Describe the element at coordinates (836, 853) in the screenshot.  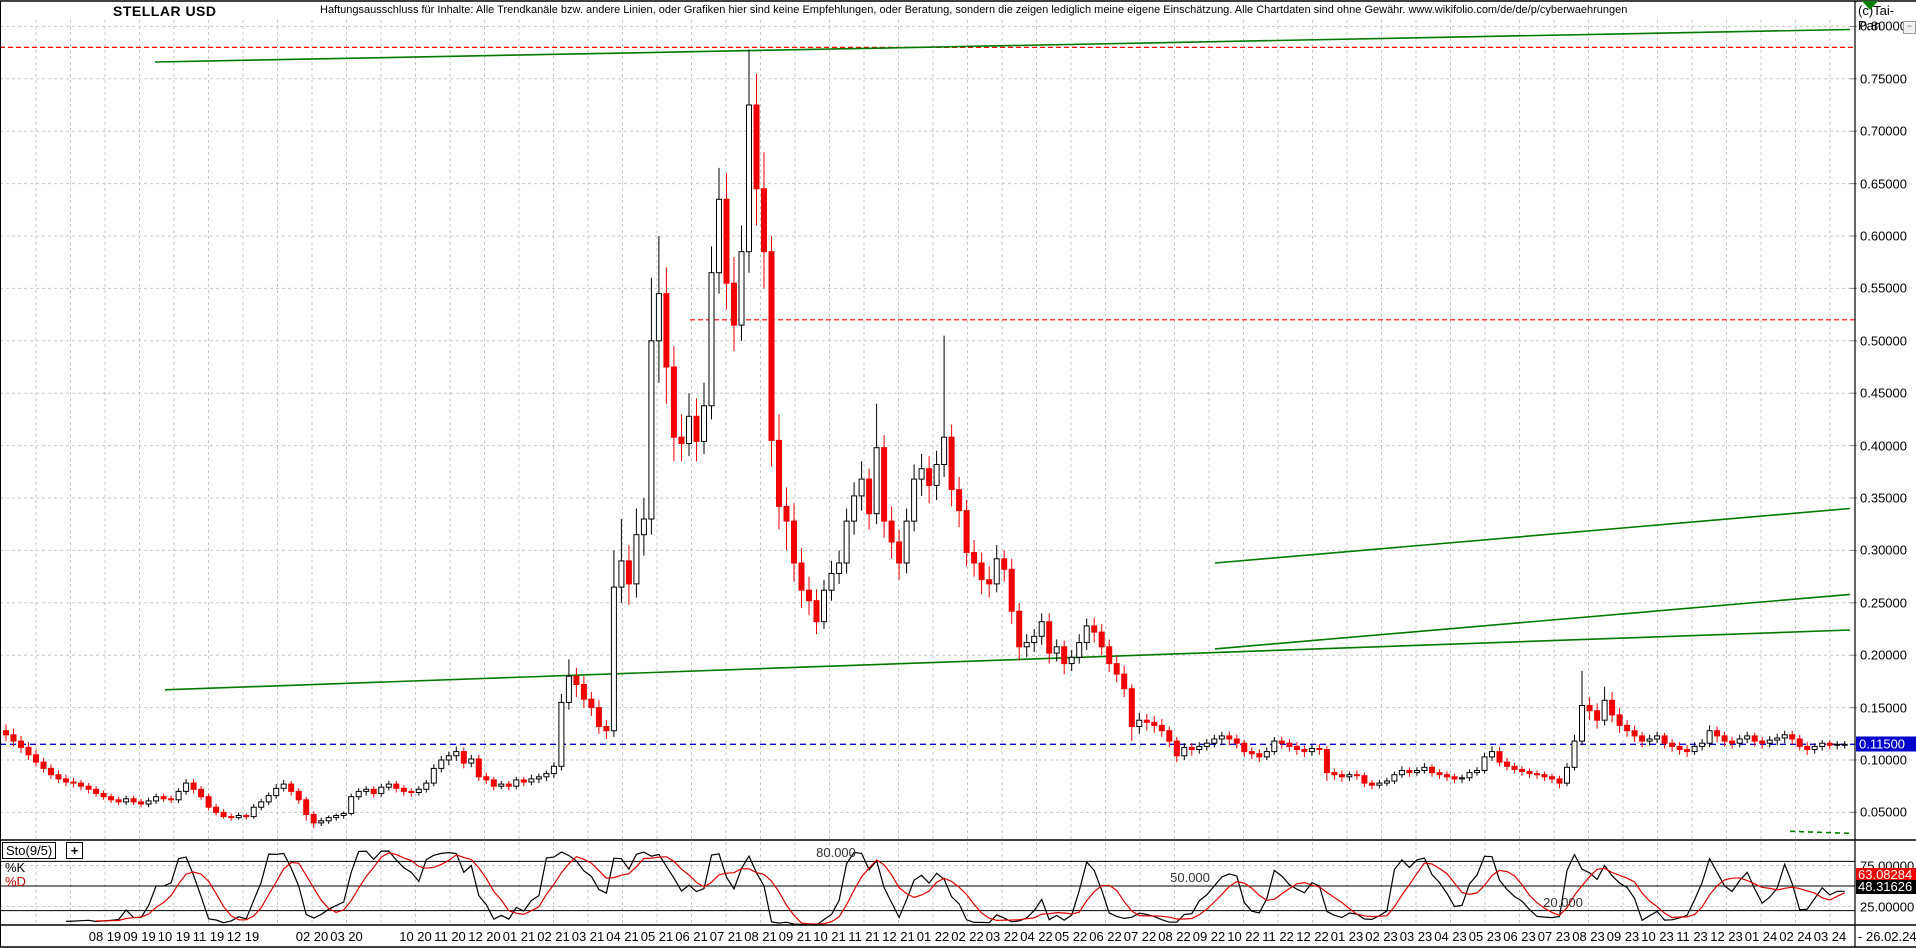
I see `stoch-level-label: 80.000` at that location.